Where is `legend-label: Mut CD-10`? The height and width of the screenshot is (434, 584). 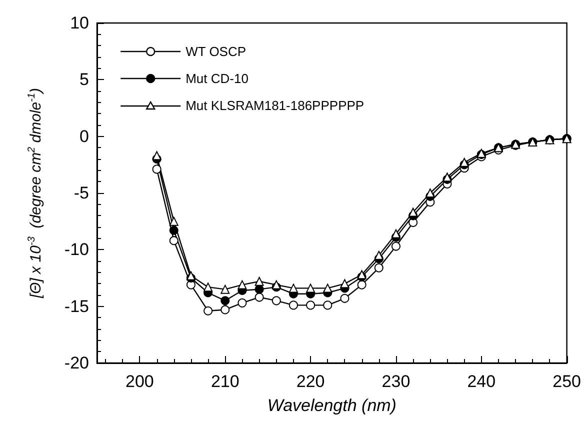
legend-label: Mut CD-10 is located at coordinates (217, 78).